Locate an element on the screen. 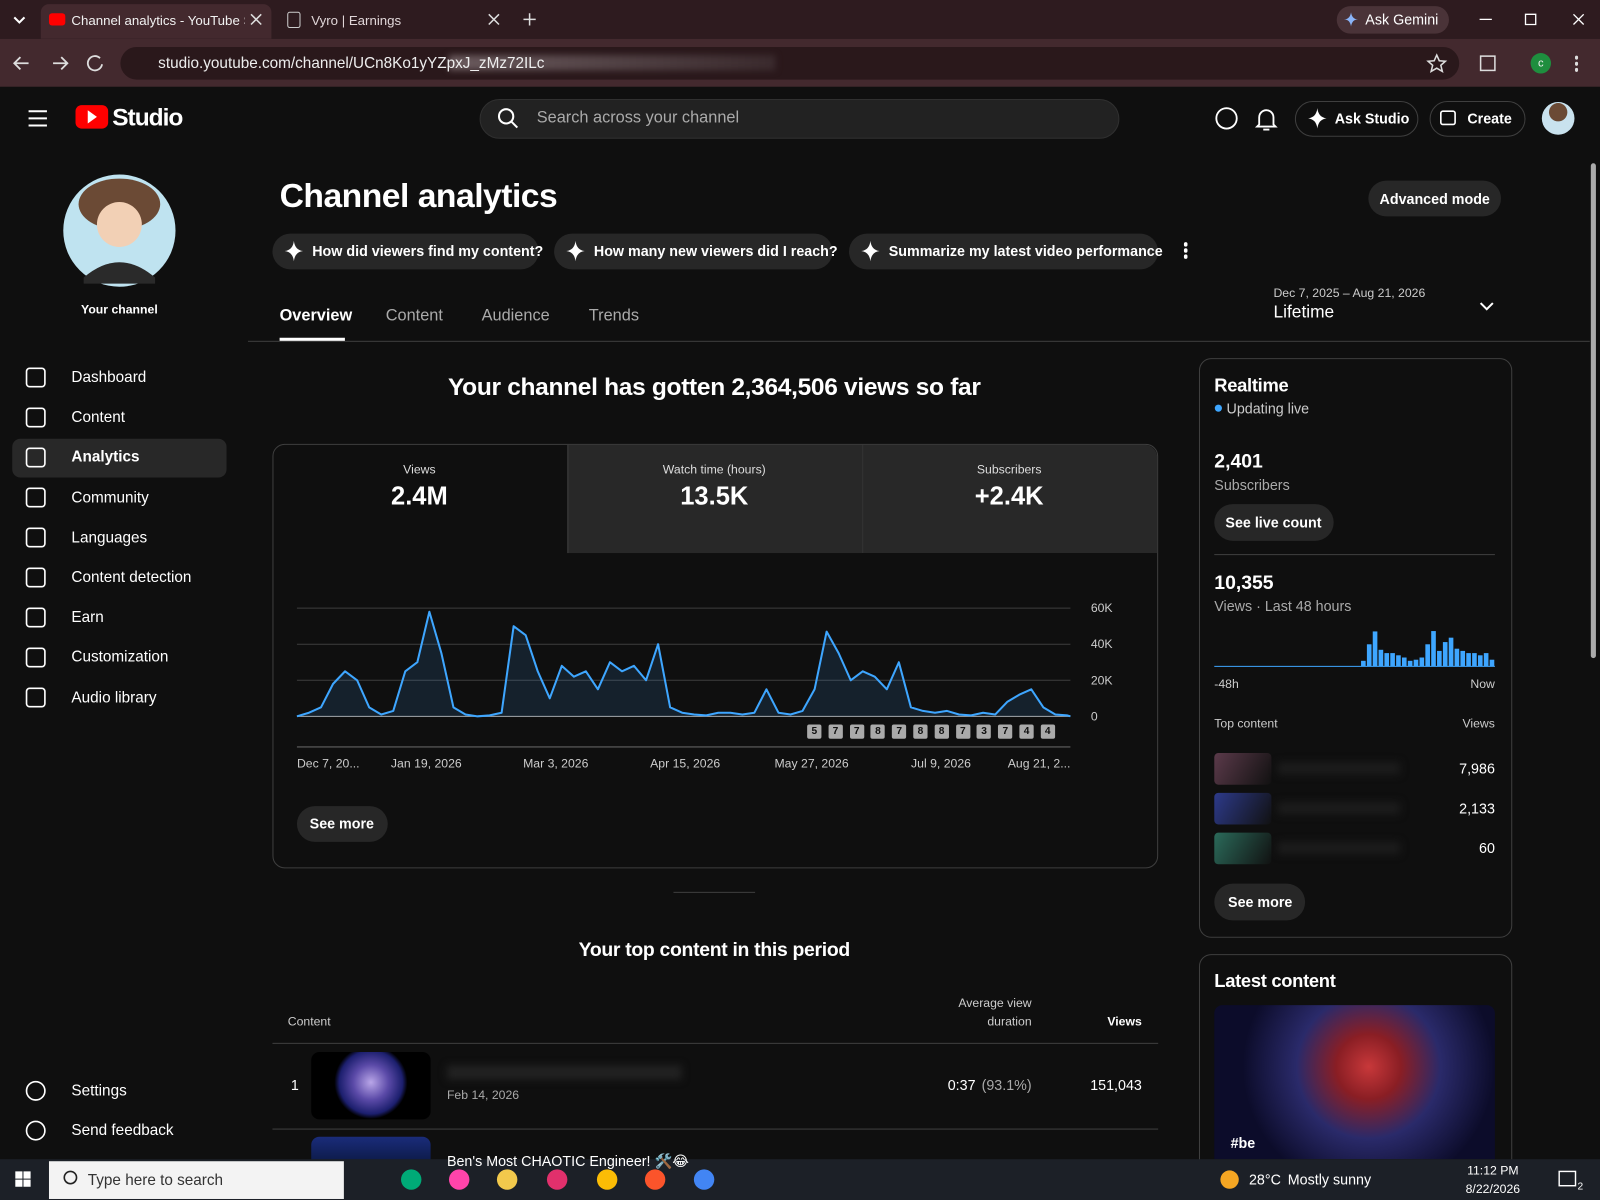 Image resolution: width=1600 pixels, height=1200 pixels. upload-marker-count: 5 is located at coordinates (814, 732).